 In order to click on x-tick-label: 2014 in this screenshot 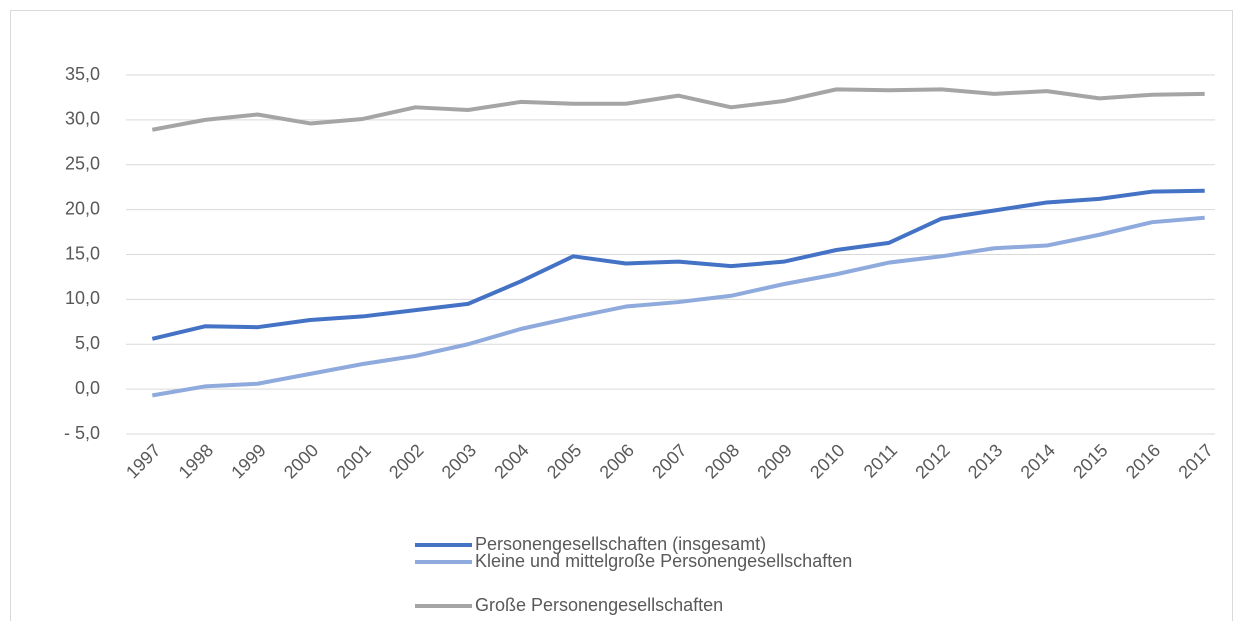, I will do `click(1038, 461)`.